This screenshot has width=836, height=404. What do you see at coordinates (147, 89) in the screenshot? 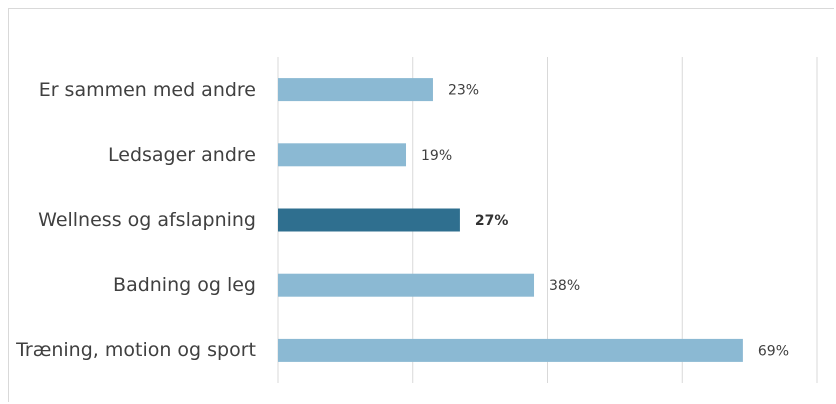
I see `category-label: Er sammen med andre` at bounding box center [147, 89].